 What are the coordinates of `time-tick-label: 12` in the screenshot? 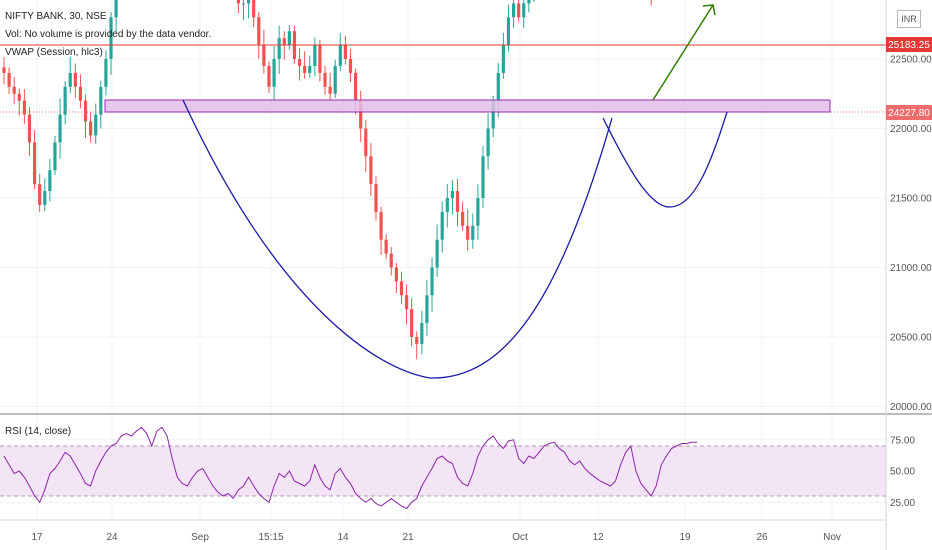 It's located at (598, 537).